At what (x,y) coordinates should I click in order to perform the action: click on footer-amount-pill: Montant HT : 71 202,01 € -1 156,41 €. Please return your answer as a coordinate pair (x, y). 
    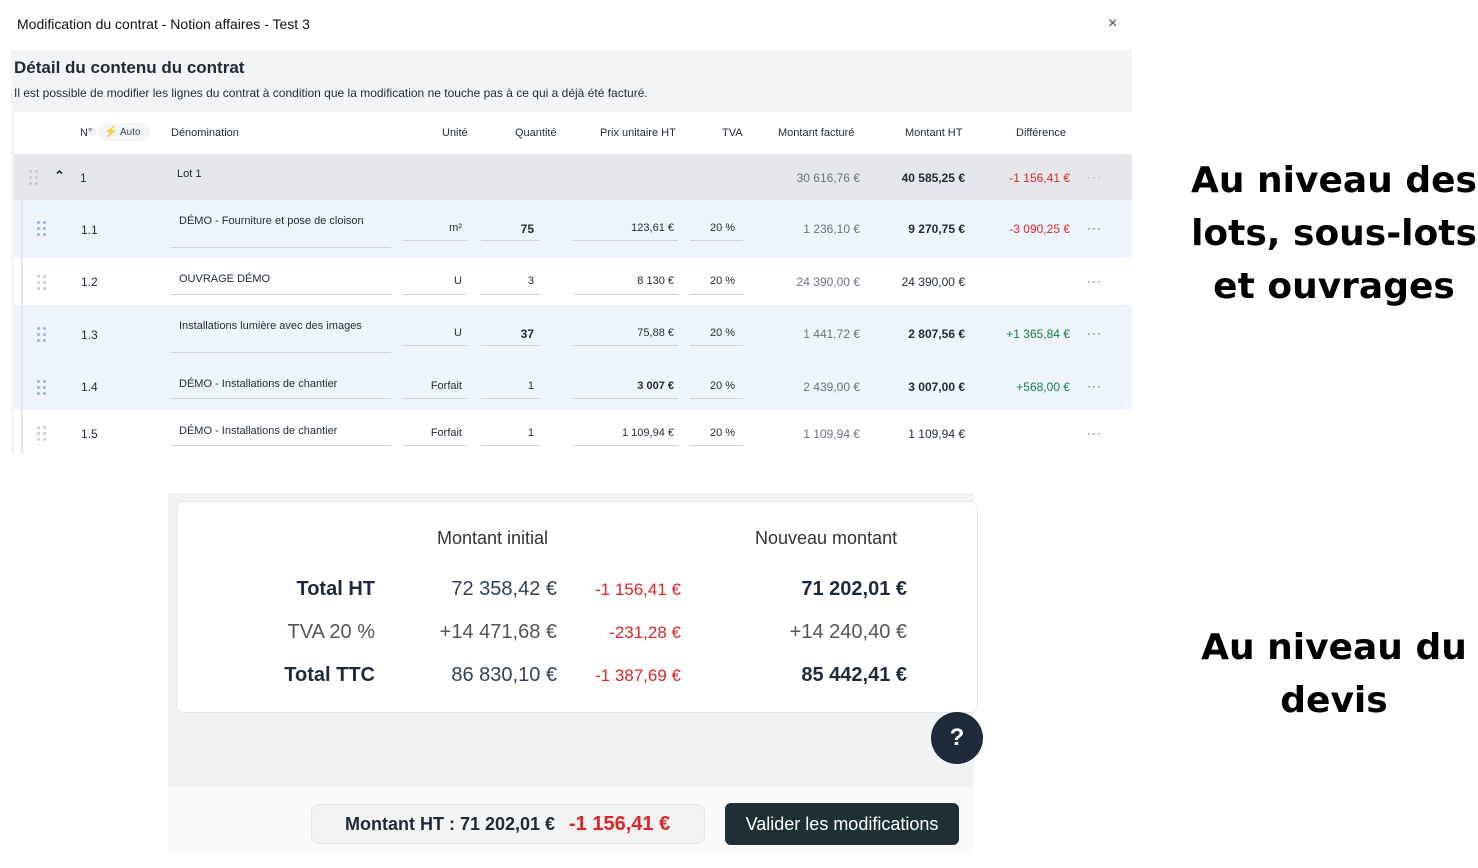
    Looking at the image, I should click on (508, 824).